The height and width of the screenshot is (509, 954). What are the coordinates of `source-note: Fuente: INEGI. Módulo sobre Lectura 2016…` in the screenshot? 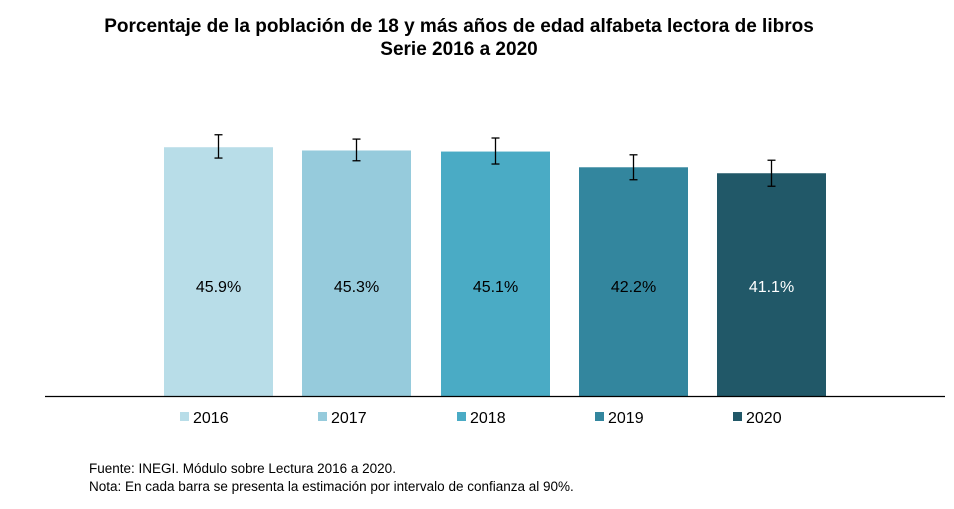 It's located at (242, 468).